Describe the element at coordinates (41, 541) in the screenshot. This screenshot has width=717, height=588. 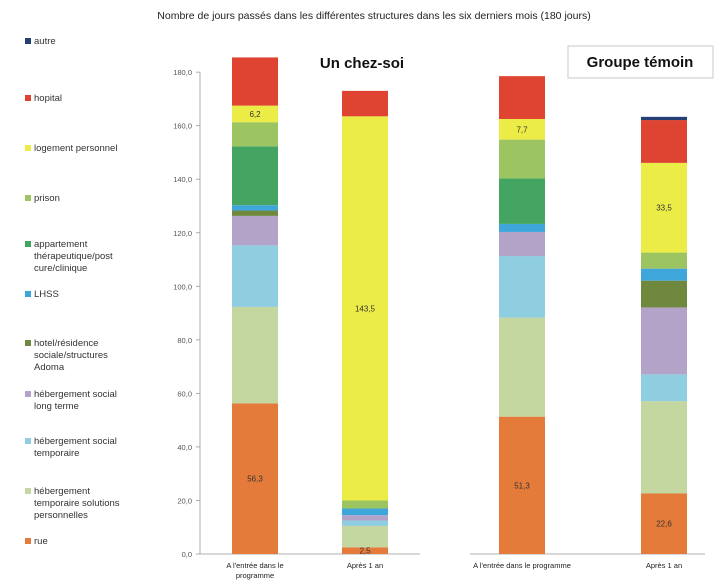
I see `legend-label: rue` at that location.